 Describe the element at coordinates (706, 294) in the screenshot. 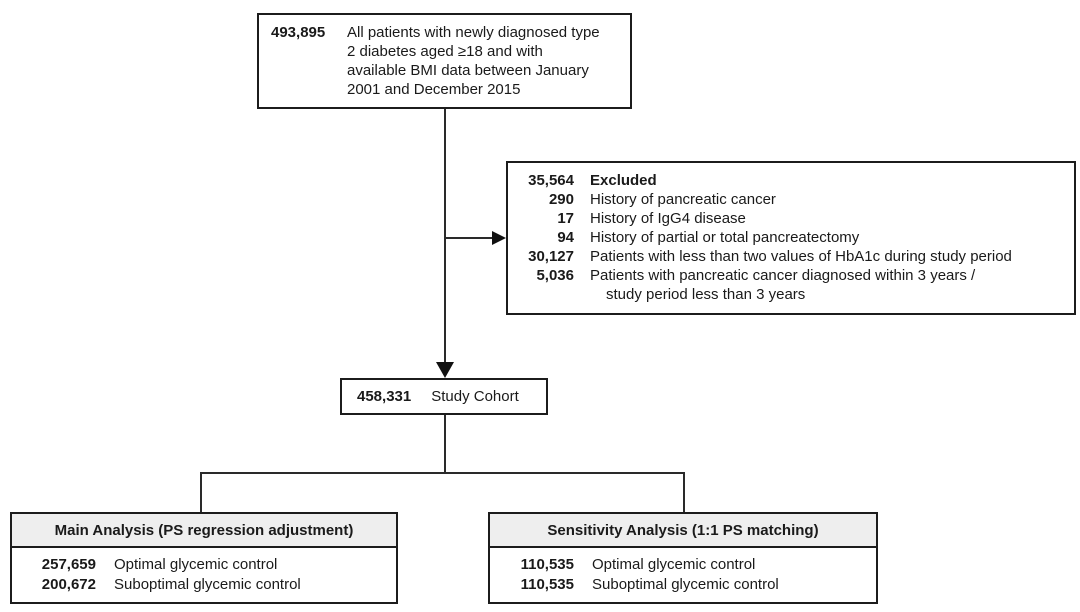

I see `excluded-item-label-continuation: study period less than 3 years` at that location.